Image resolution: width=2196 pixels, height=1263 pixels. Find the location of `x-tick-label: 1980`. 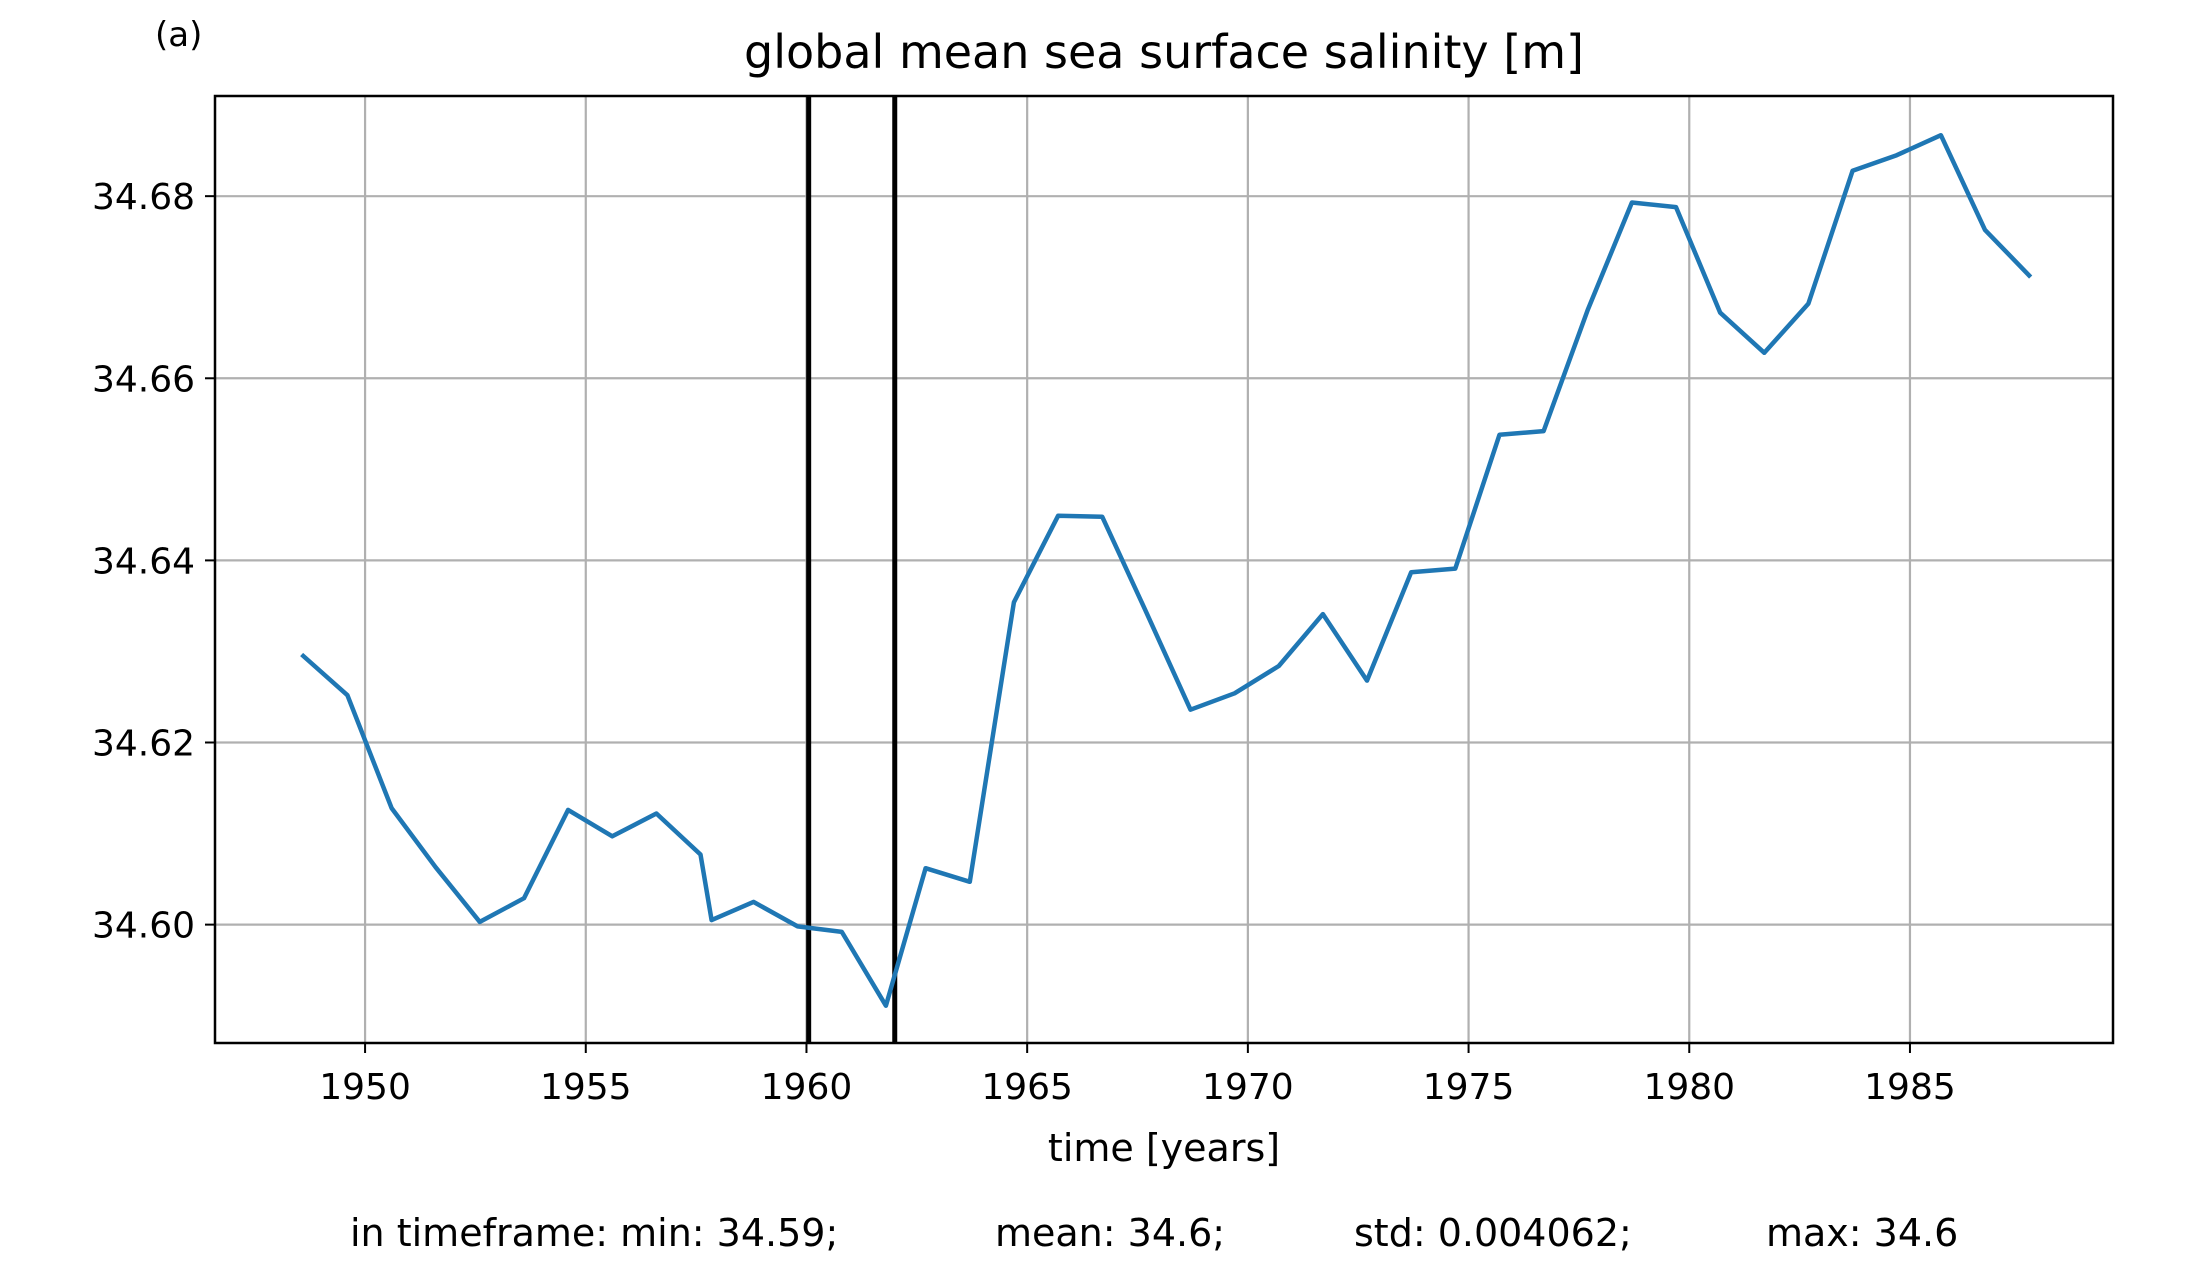

x-tick-label: 1980 is located at coordinates (1689, 1087).